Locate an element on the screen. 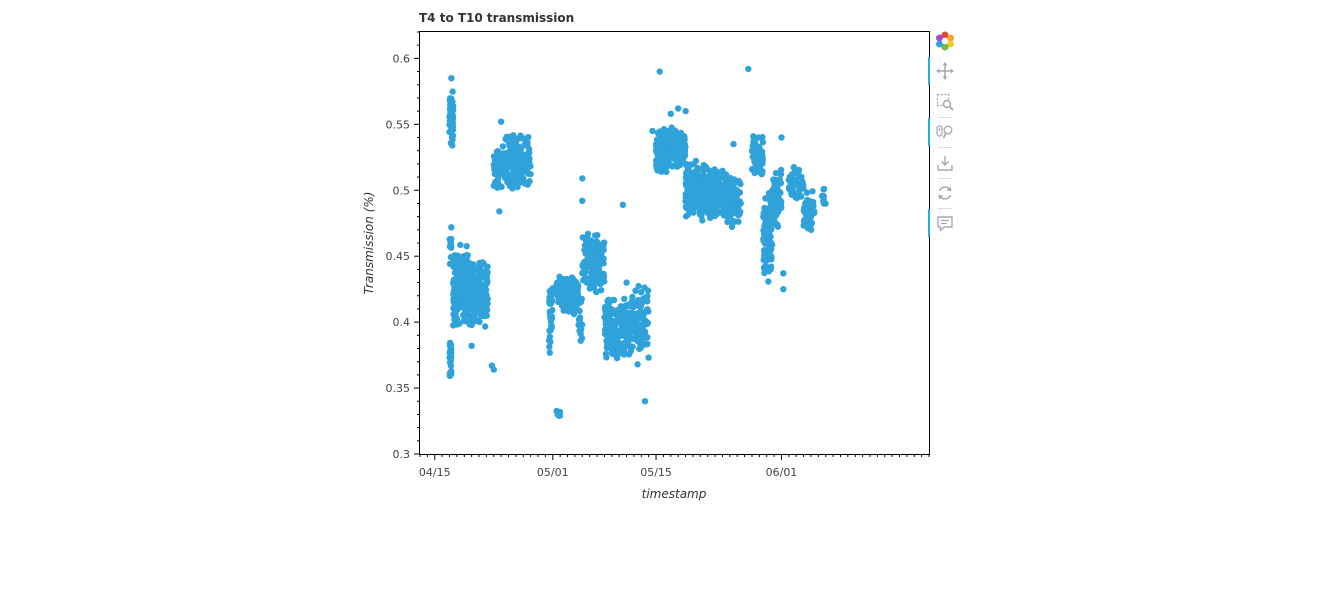  hover-tool-icon is located at coordinates (945, 224).